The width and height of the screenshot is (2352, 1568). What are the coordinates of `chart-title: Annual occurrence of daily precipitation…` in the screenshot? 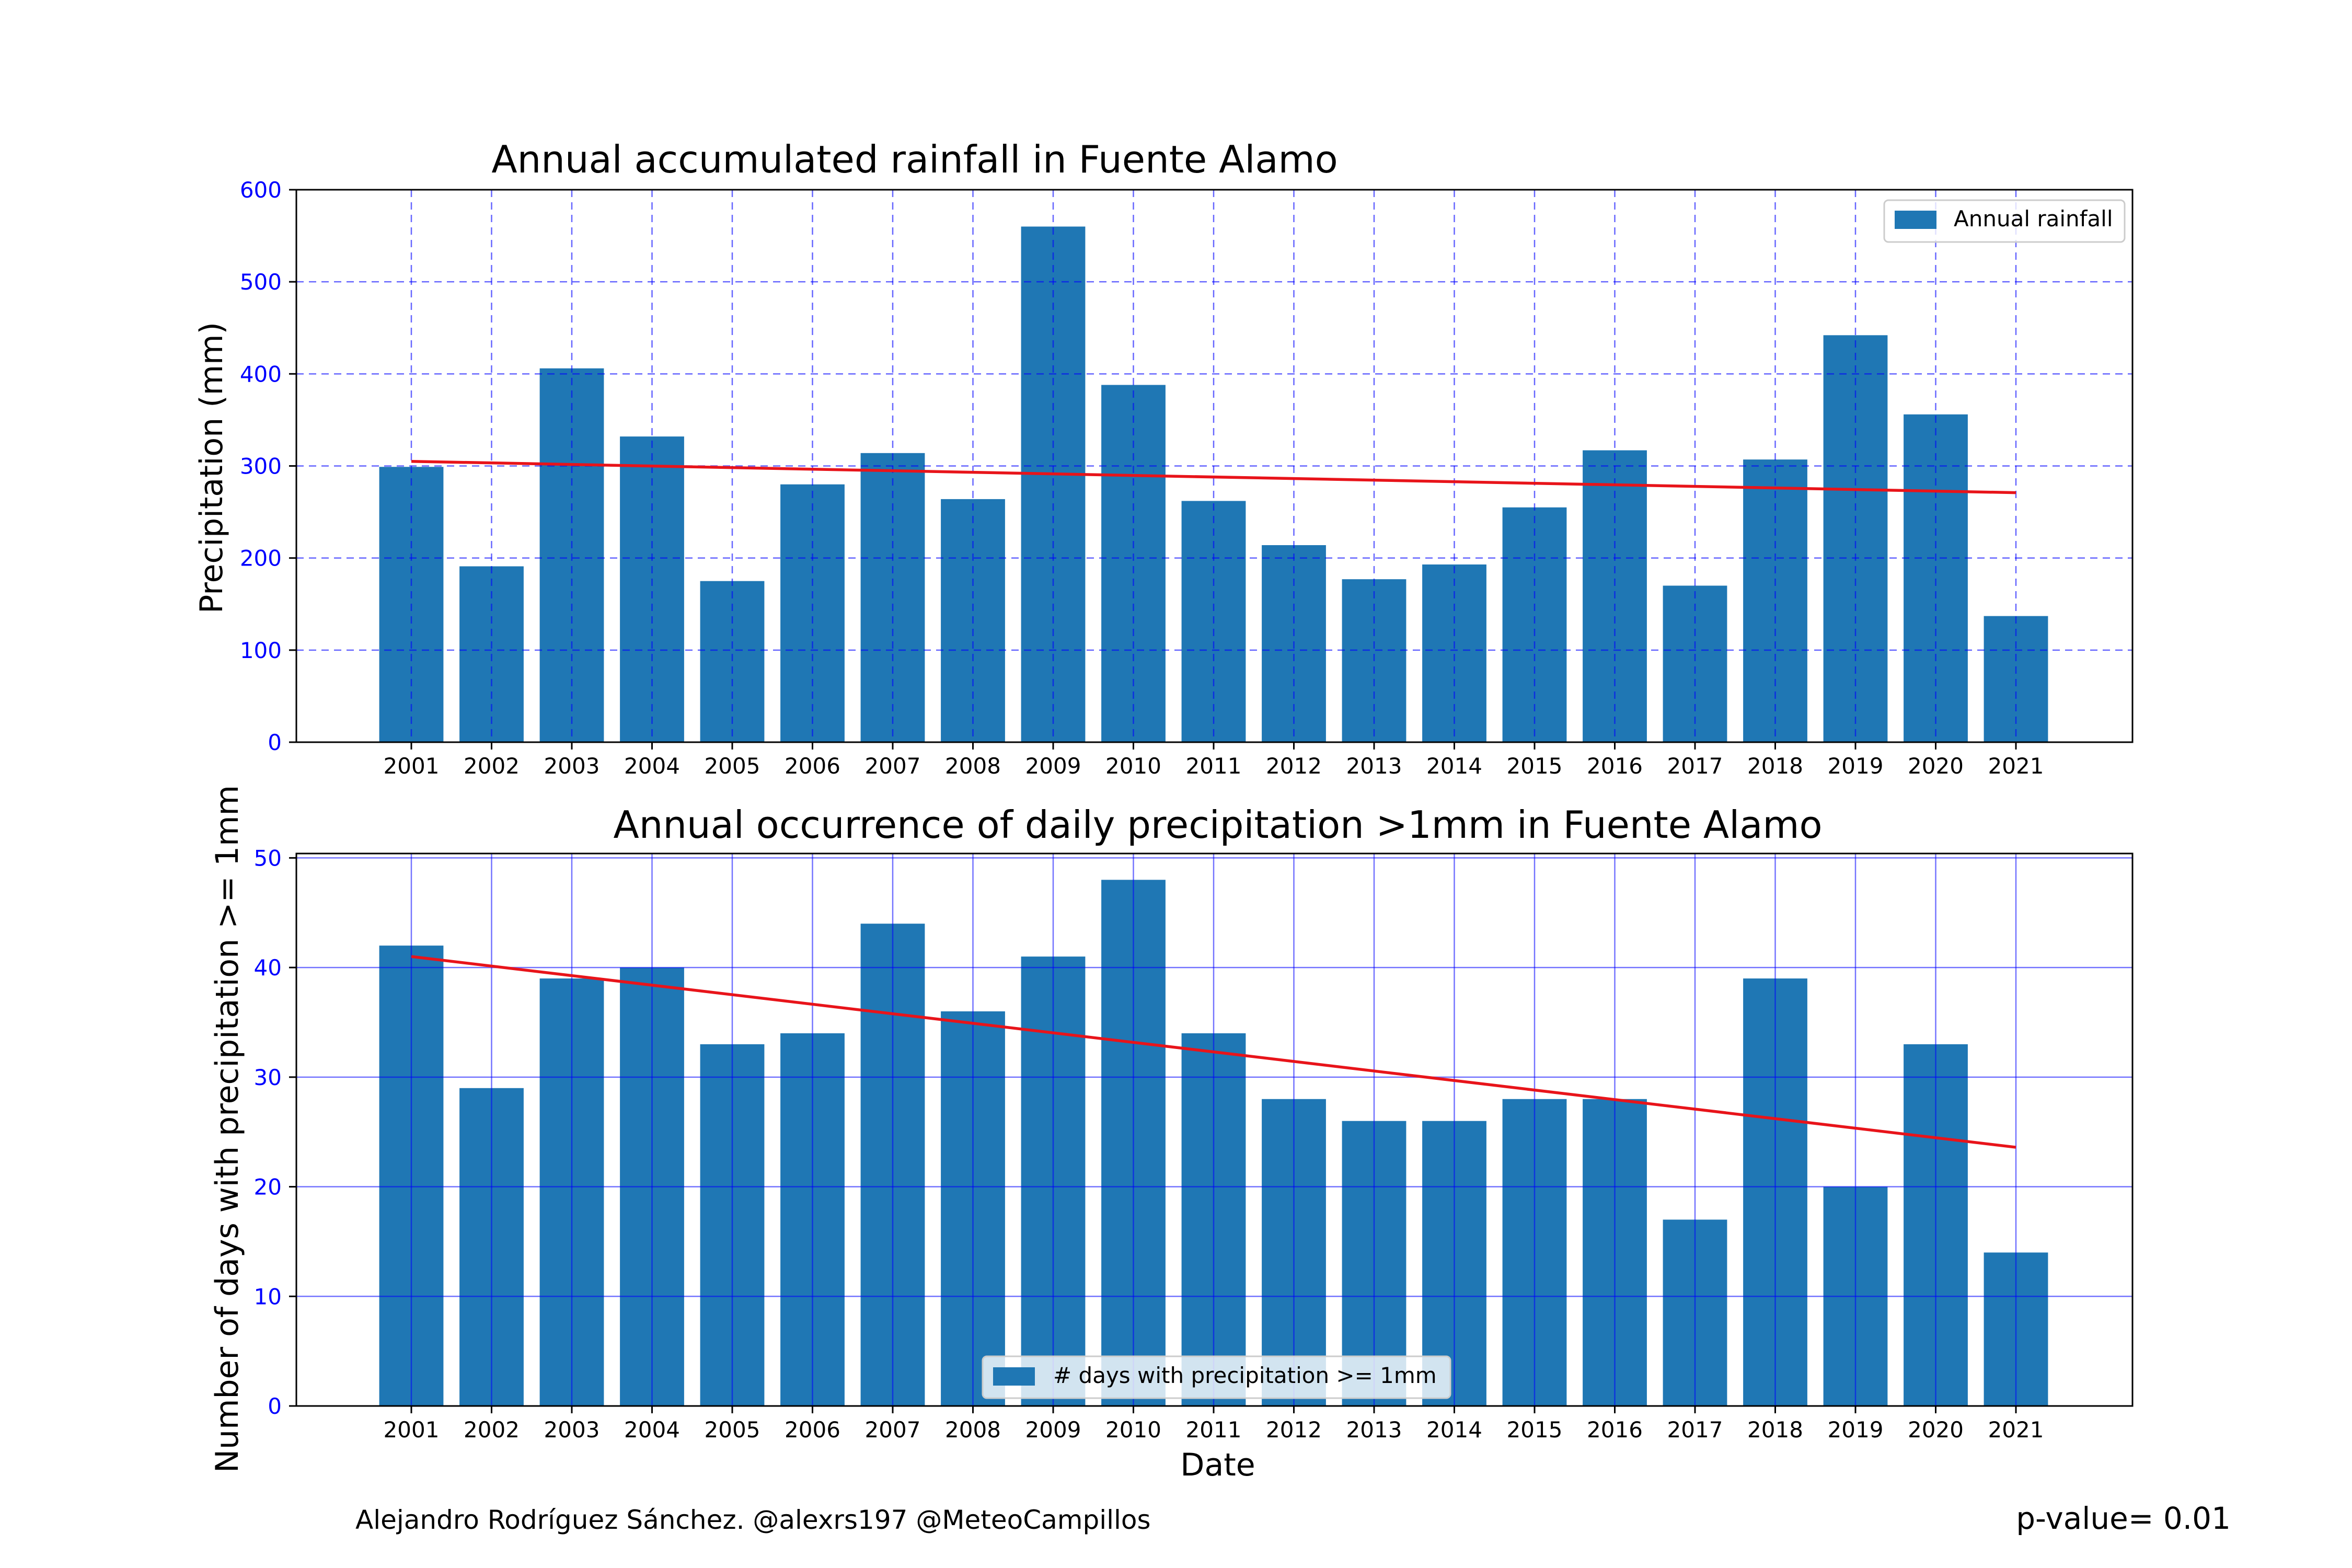 It's located at (1218, 825).